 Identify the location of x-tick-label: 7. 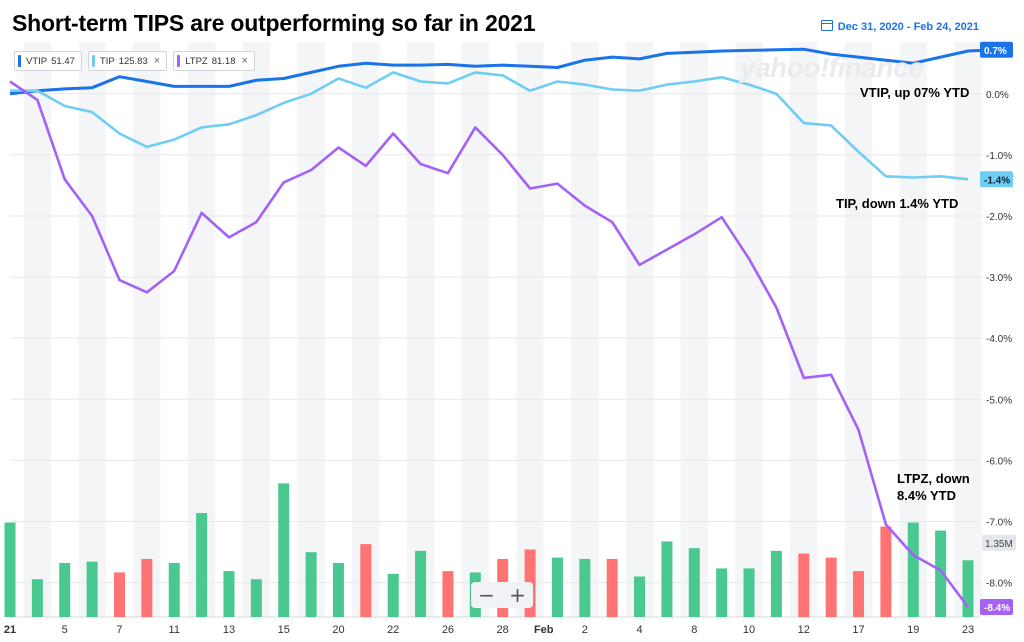
(119, 630).